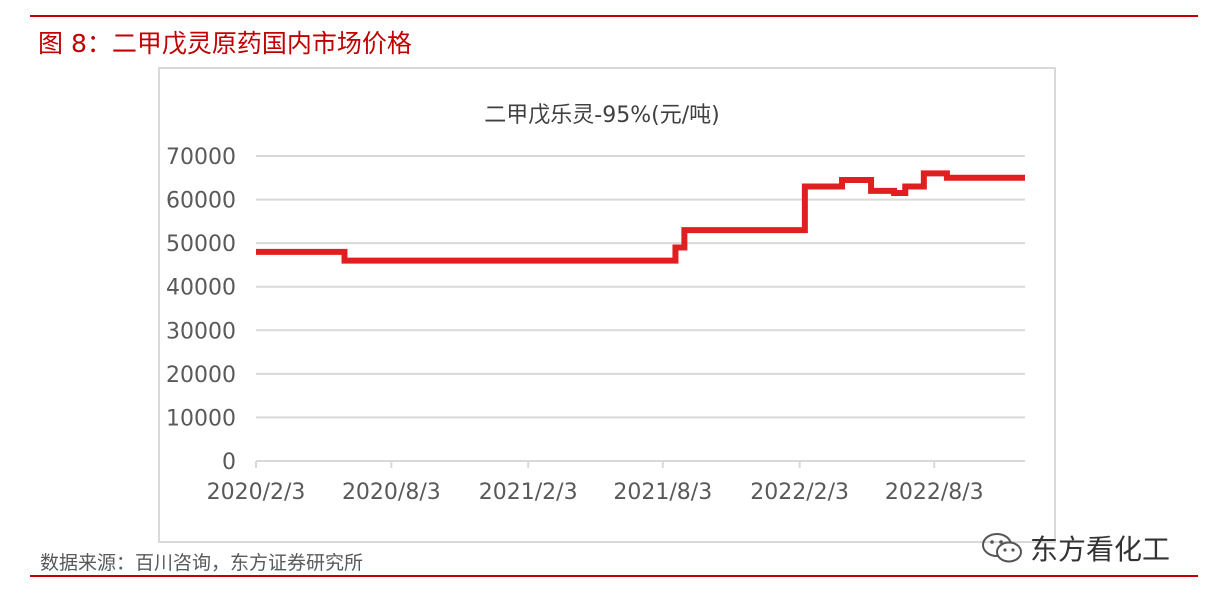 The width and height of the screenshot is (1226, 600). Describe the element at coordinates (934, 492) in the screenshot. I see `x-tick-label: 2022/8/3` at that location.